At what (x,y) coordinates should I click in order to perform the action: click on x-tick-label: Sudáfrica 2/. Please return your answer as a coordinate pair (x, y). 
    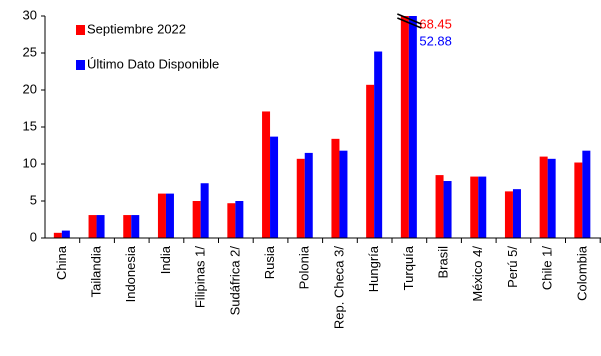
    Looking at the image, I should click on (234, 281).